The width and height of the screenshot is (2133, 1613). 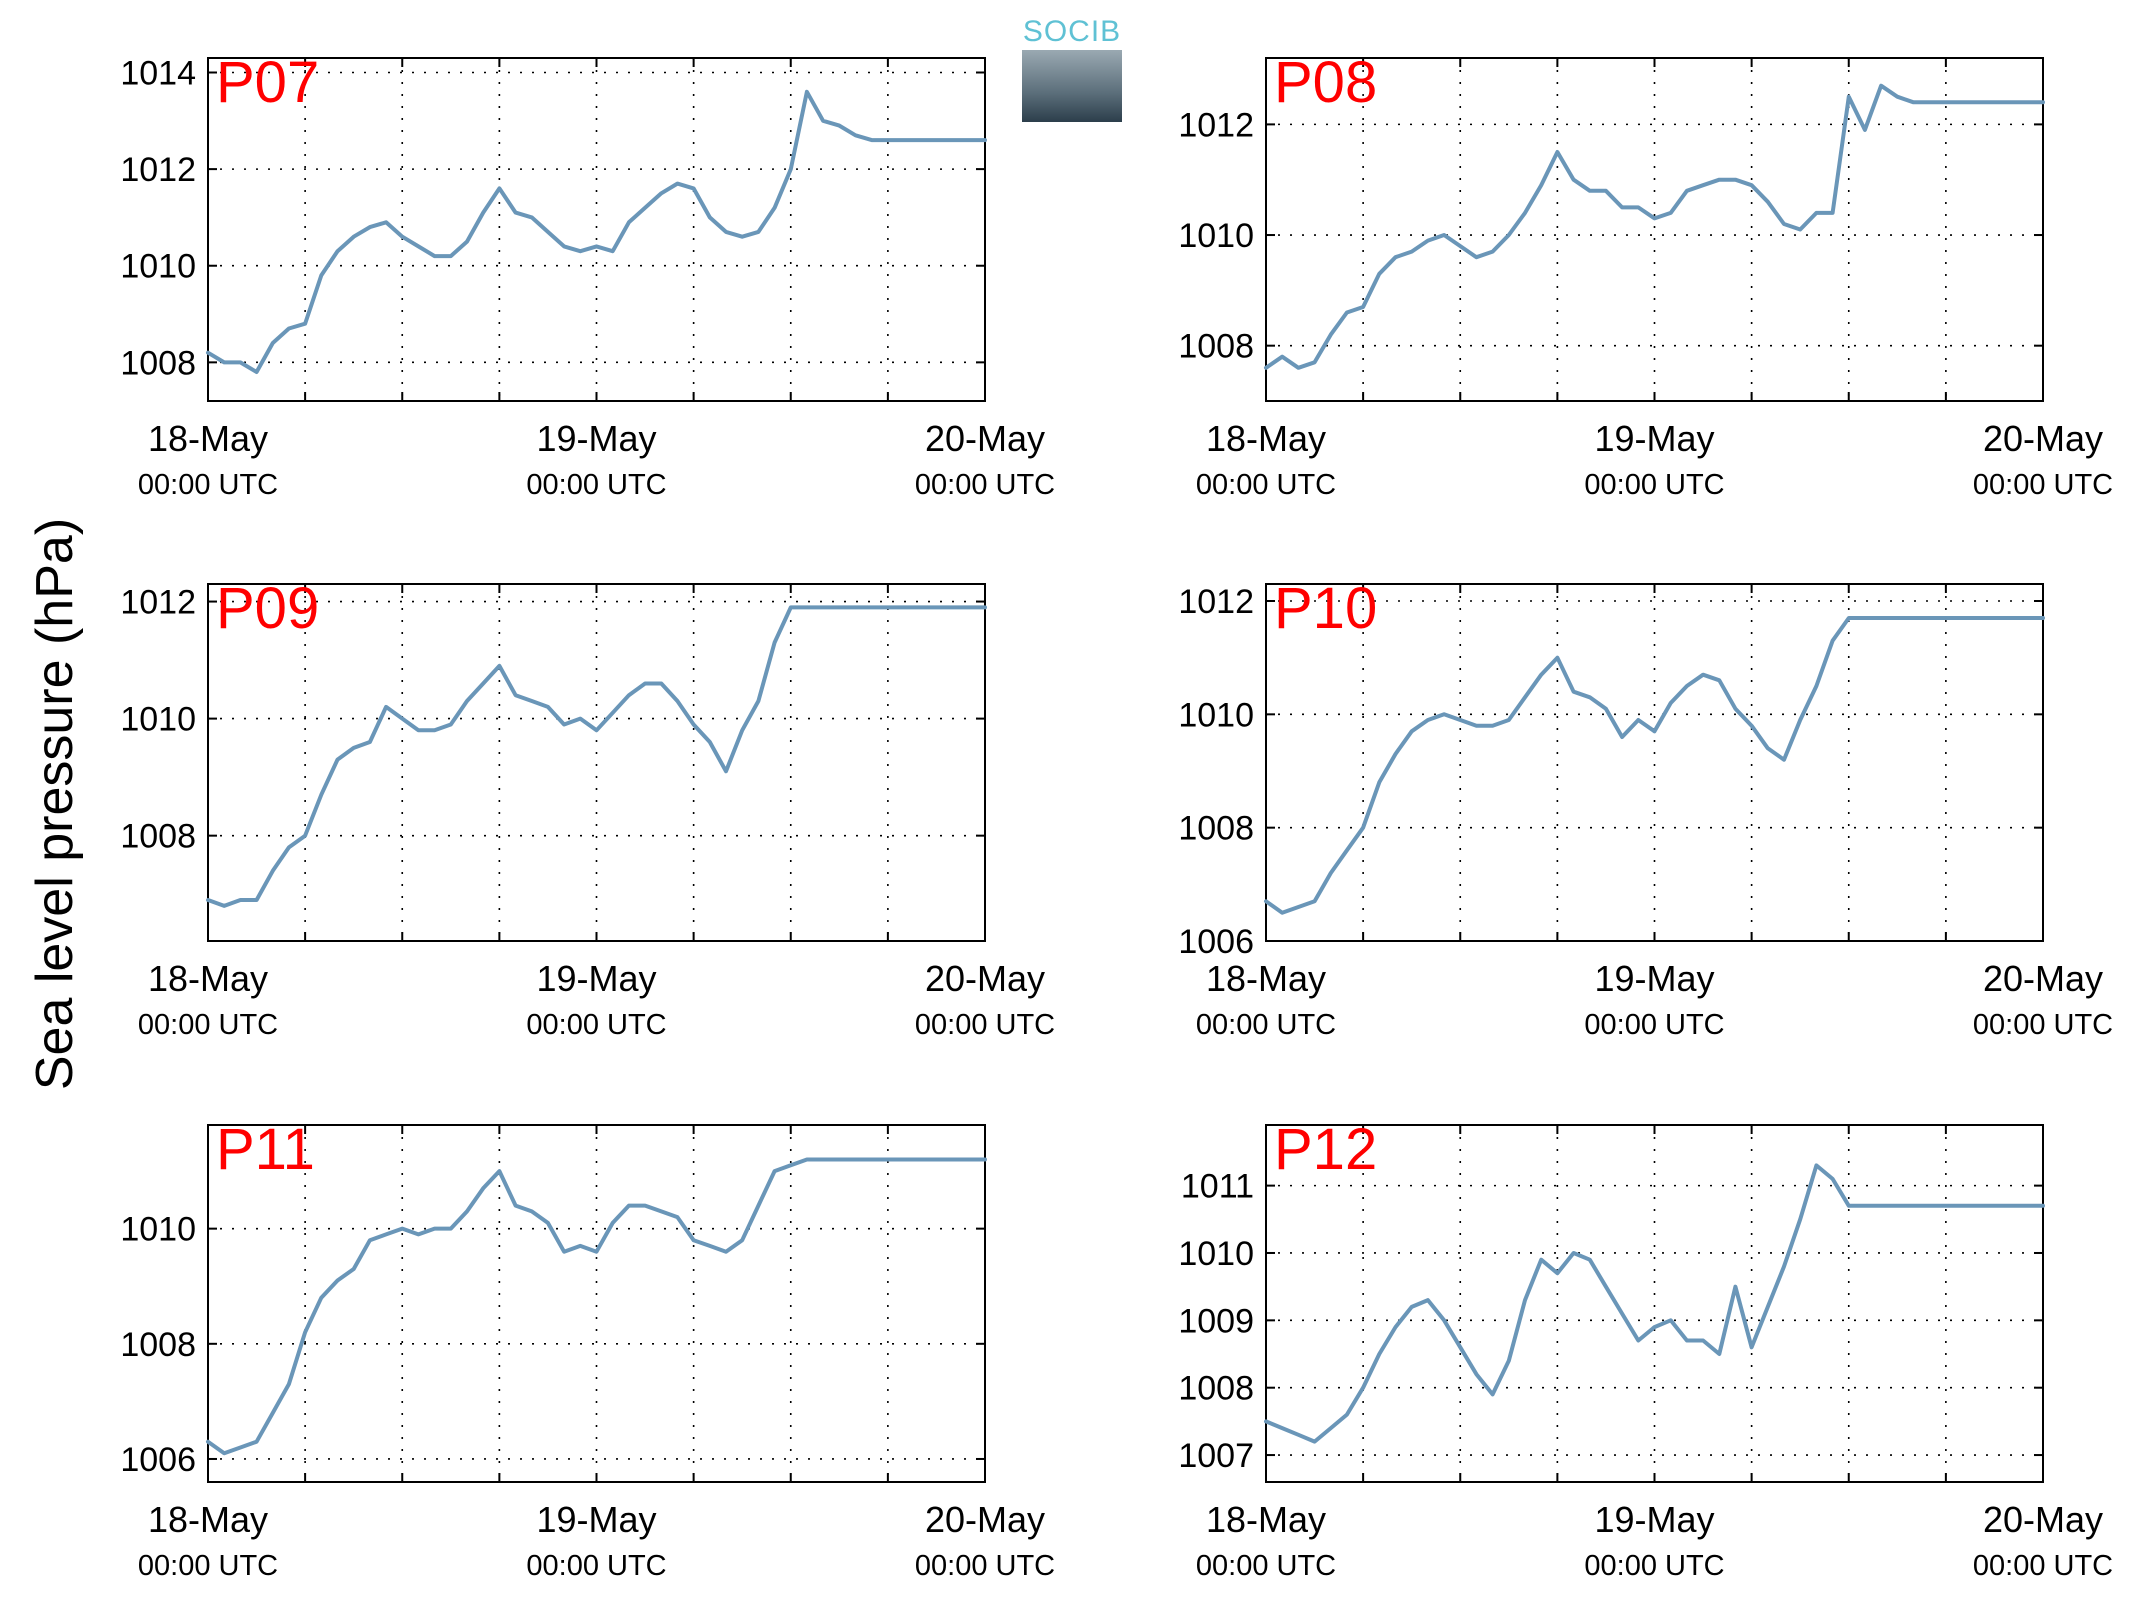 I want to click on station-label: P10, so click(x=1325, y=608).